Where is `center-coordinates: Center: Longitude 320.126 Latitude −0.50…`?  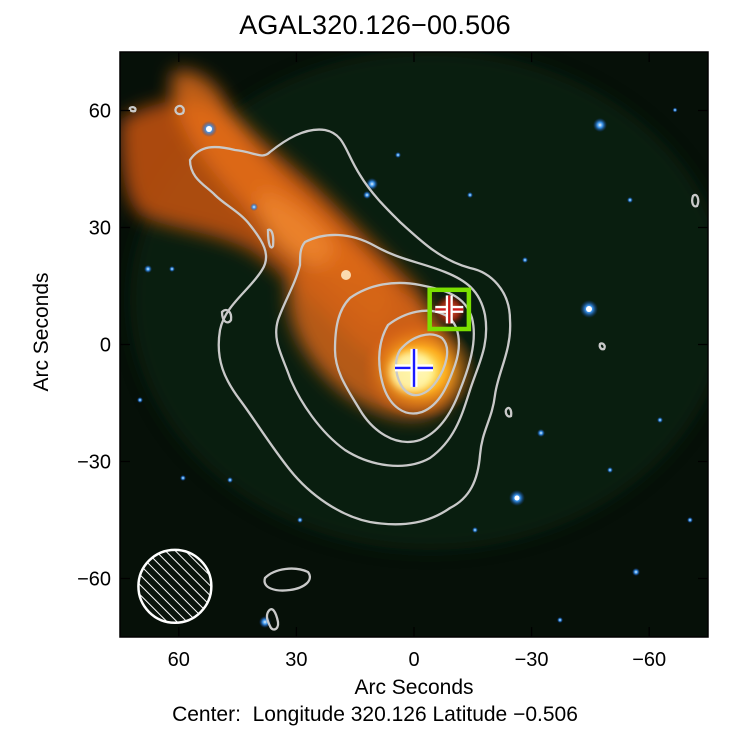 center-coordinates: Center: Longitude 320.126 Latitude −0.50… is located at coordinates (375, 715).